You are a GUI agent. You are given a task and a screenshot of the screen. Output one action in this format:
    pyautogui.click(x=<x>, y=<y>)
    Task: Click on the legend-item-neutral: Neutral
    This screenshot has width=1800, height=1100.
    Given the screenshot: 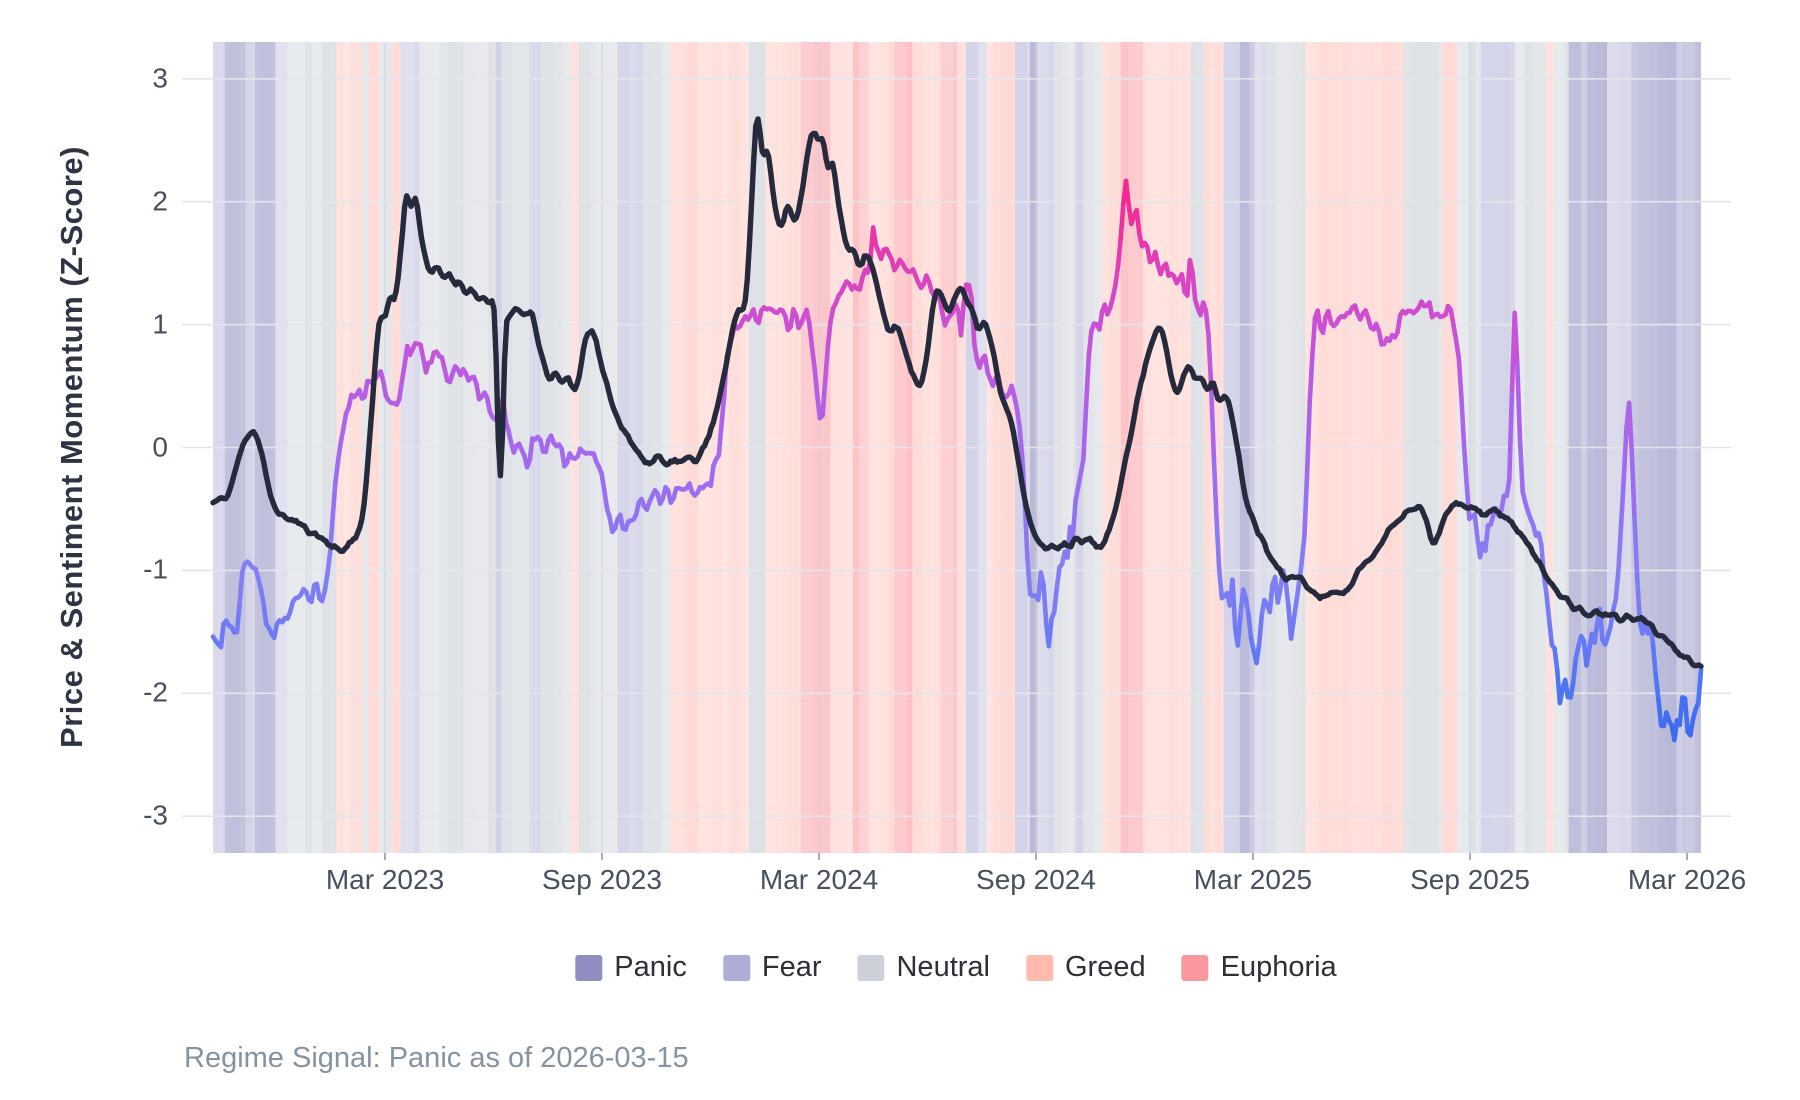 What is the action you would take?
    pyautogui.click(x=923, y=967)
    